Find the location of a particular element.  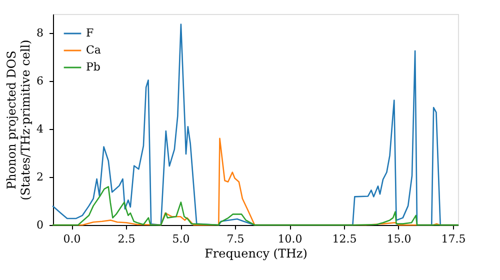

x-tick-label: 17.5 is located at coordinates (453, 239).